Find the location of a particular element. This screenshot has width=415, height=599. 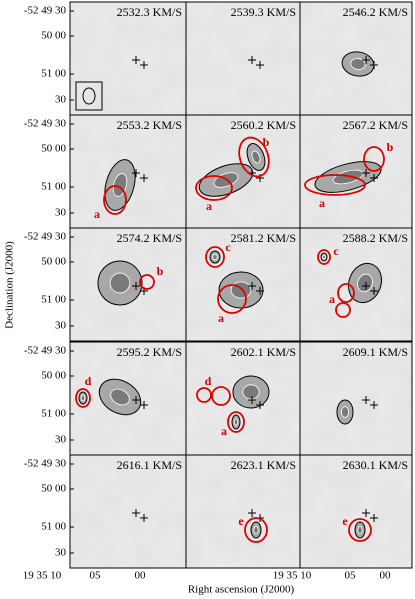

velocity-label: 2588.2 KM/S is located at coordinates (375, 238).